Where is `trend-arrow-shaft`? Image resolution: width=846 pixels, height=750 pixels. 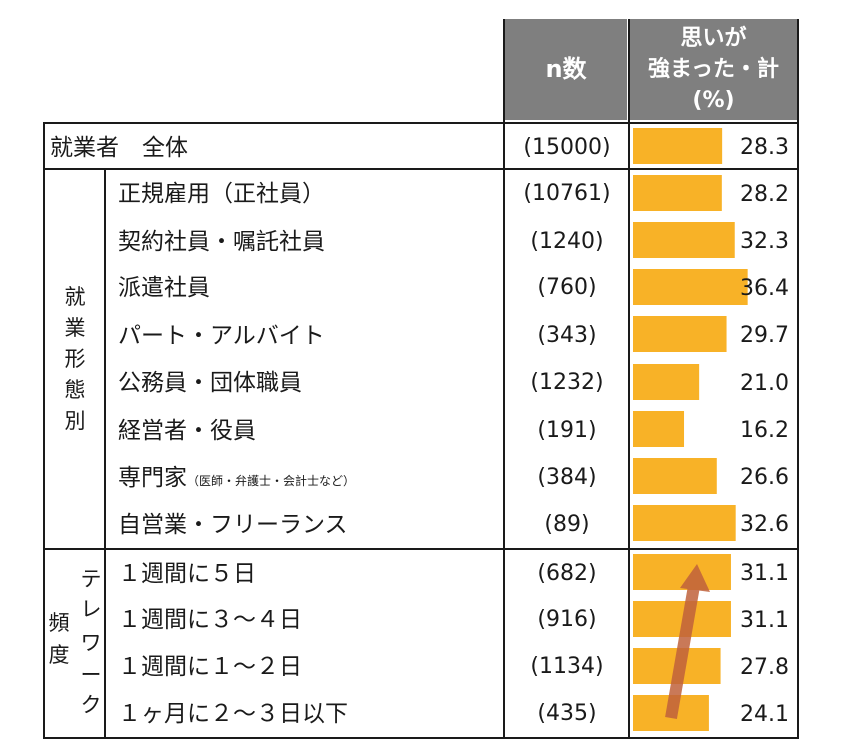 trend-arrow-shaft is located at coordinates (682, 652).